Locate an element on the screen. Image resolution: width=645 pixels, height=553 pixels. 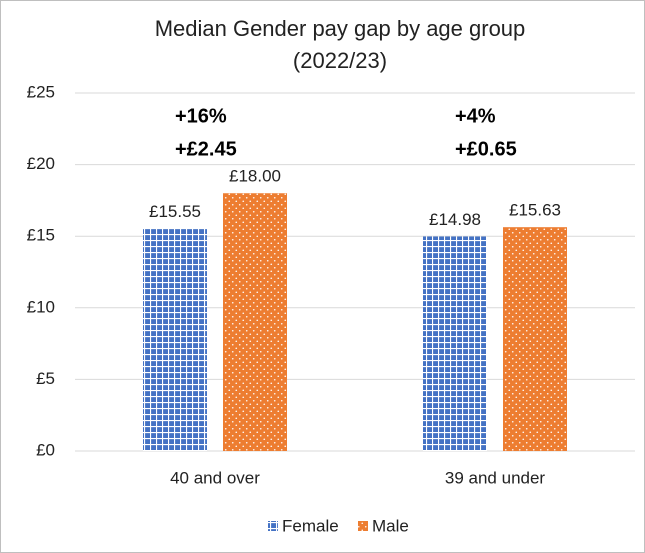
y-tick-label: £15 is located at coordinates (41, 235).